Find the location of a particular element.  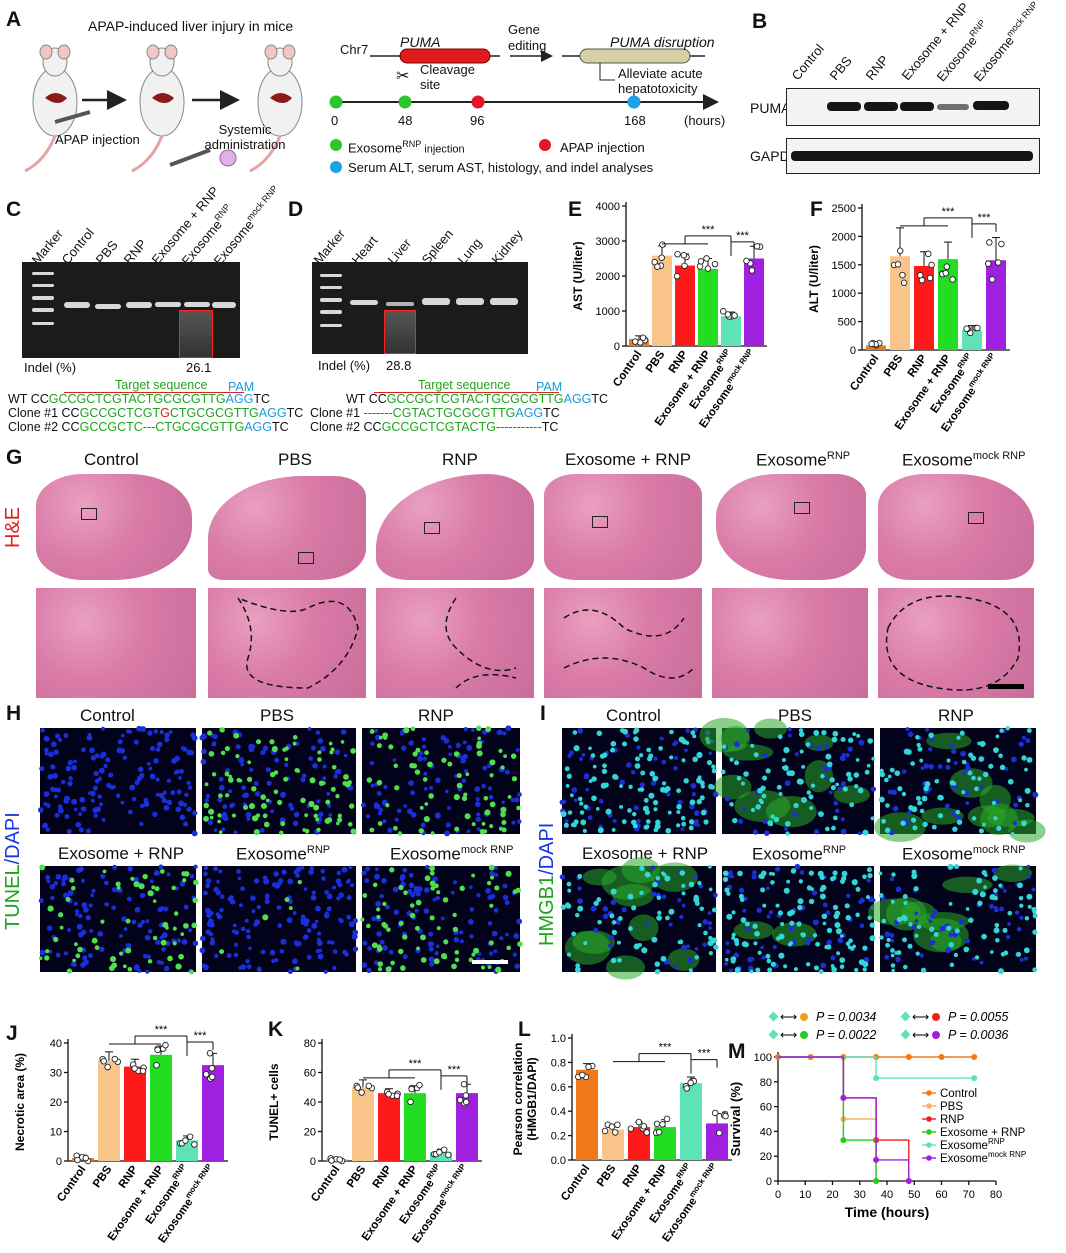

legend-marker is located at coordinates (929, 1145).